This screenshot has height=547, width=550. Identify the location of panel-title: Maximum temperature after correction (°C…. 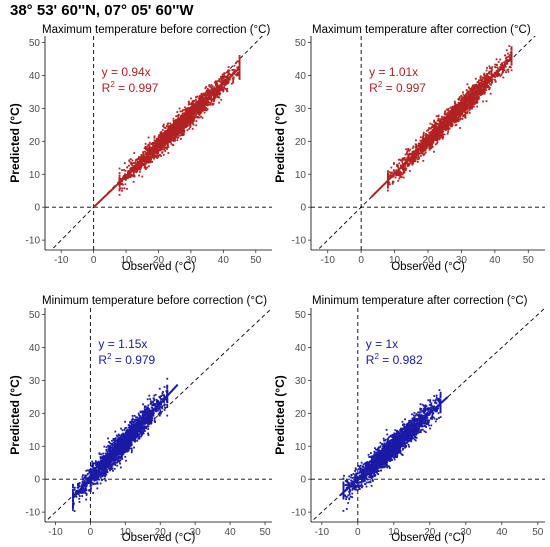
(421, 30).